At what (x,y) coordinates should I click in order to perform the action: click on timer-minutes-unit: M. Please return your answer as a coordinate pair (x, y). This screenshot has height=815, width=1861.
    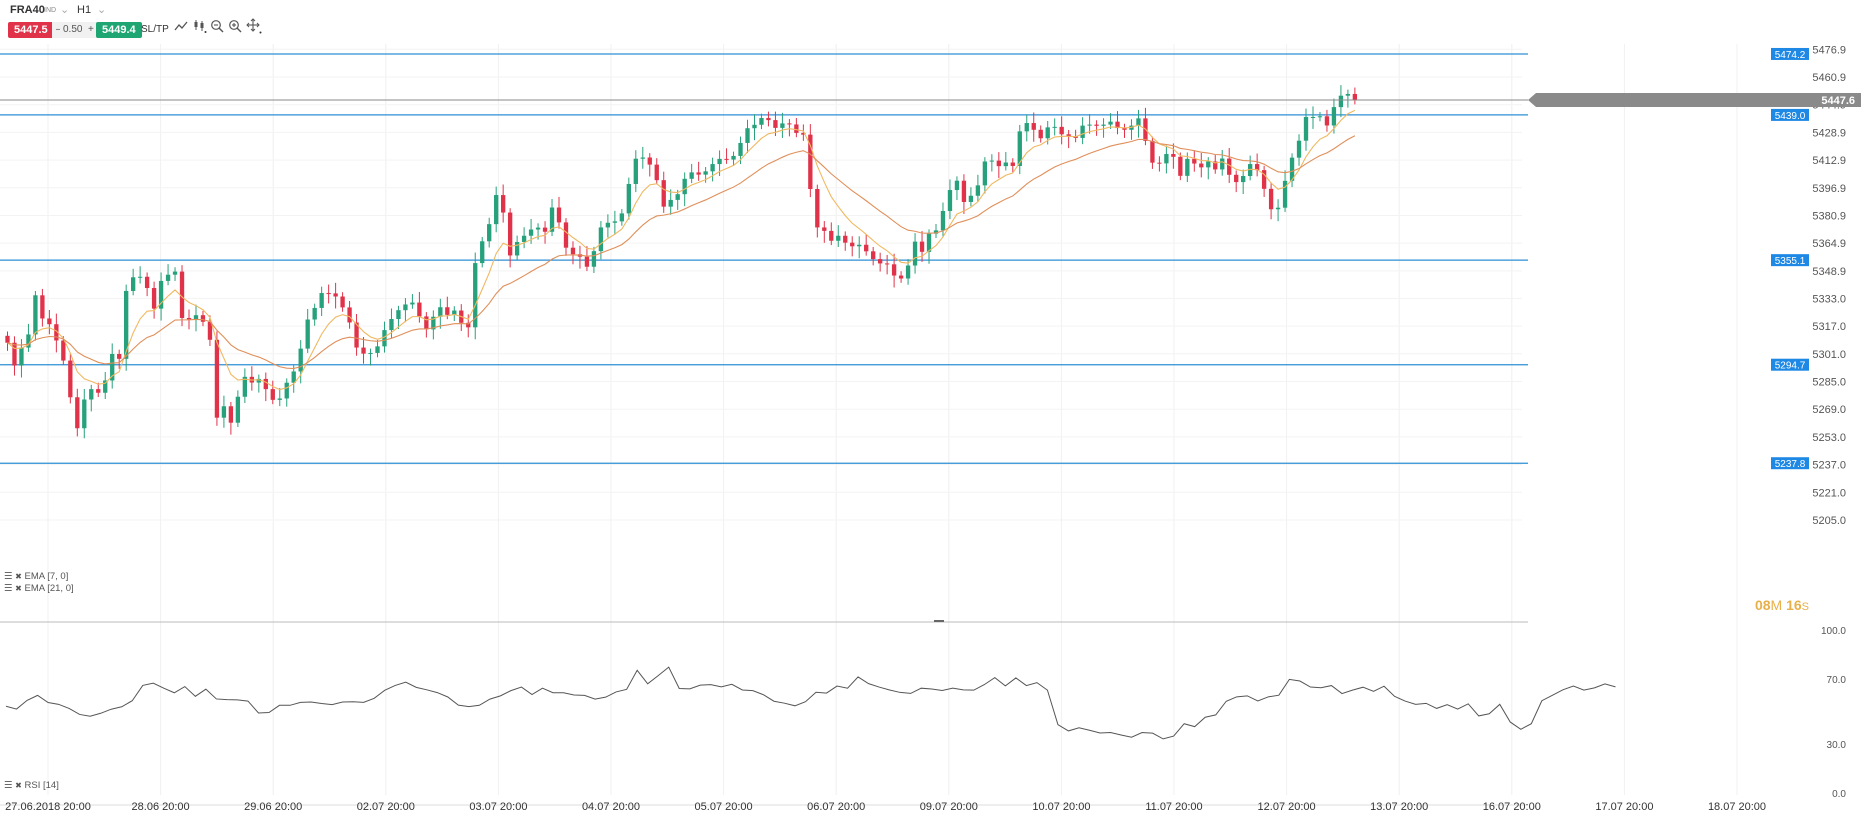
    Looking at the image, I should click on (1777, 605).